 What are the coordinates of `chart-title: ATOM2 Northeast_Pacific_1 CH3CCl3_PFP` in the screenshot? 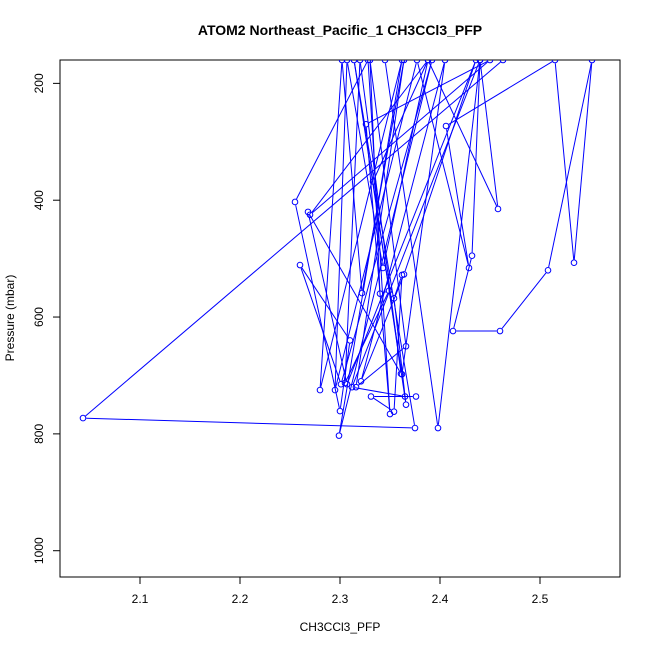 It's located at (340, 30).